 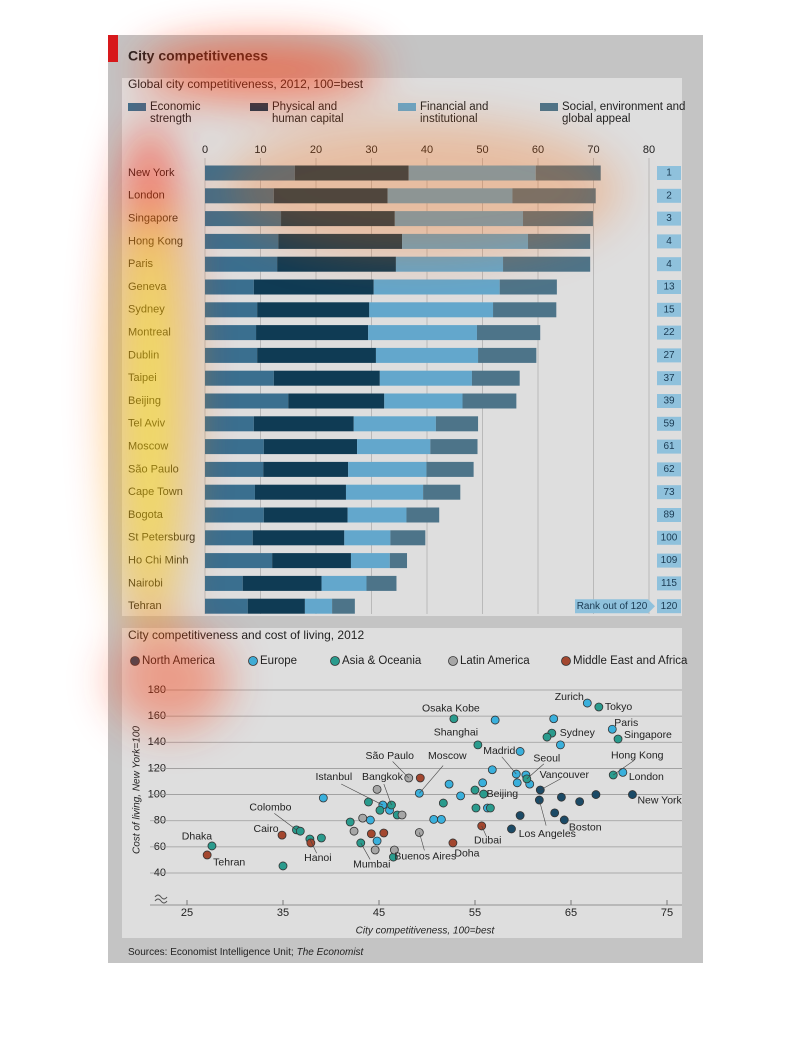 I want to click on point-label: London, so click(x=646, y=777).